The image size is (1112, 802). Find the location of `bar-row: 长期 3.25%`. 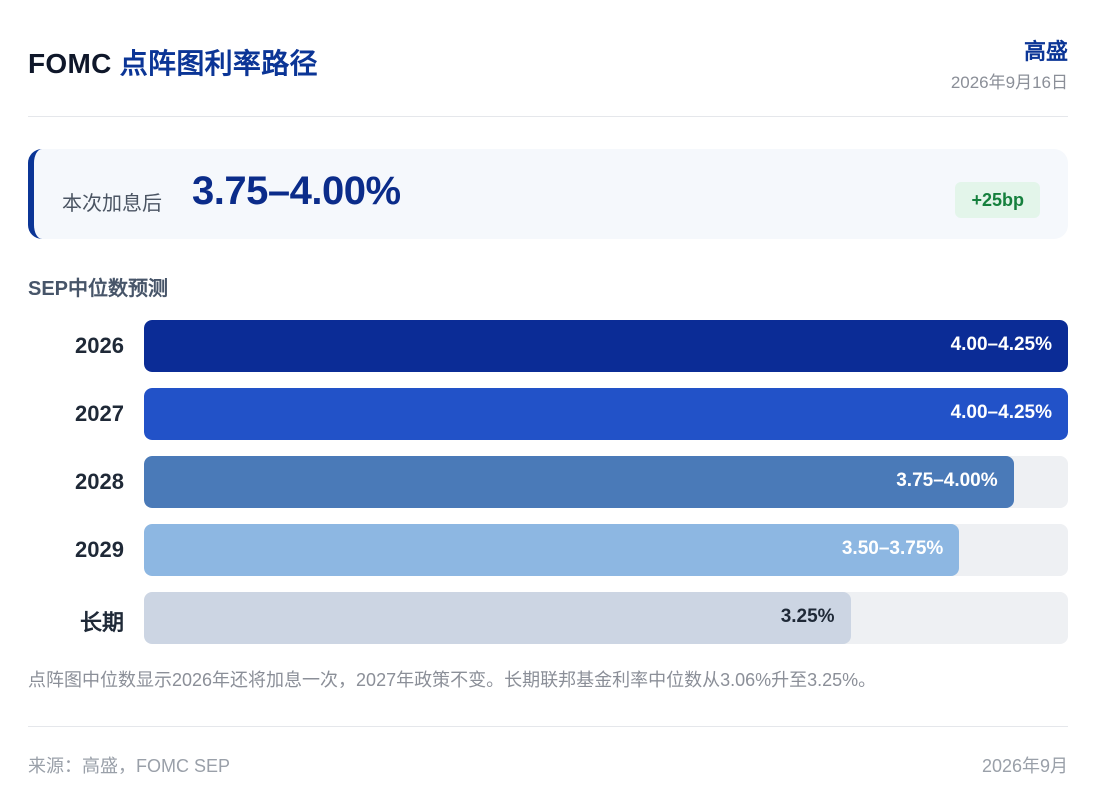

bar-row: 长期 3.25% is located at coordinates (548, 618).